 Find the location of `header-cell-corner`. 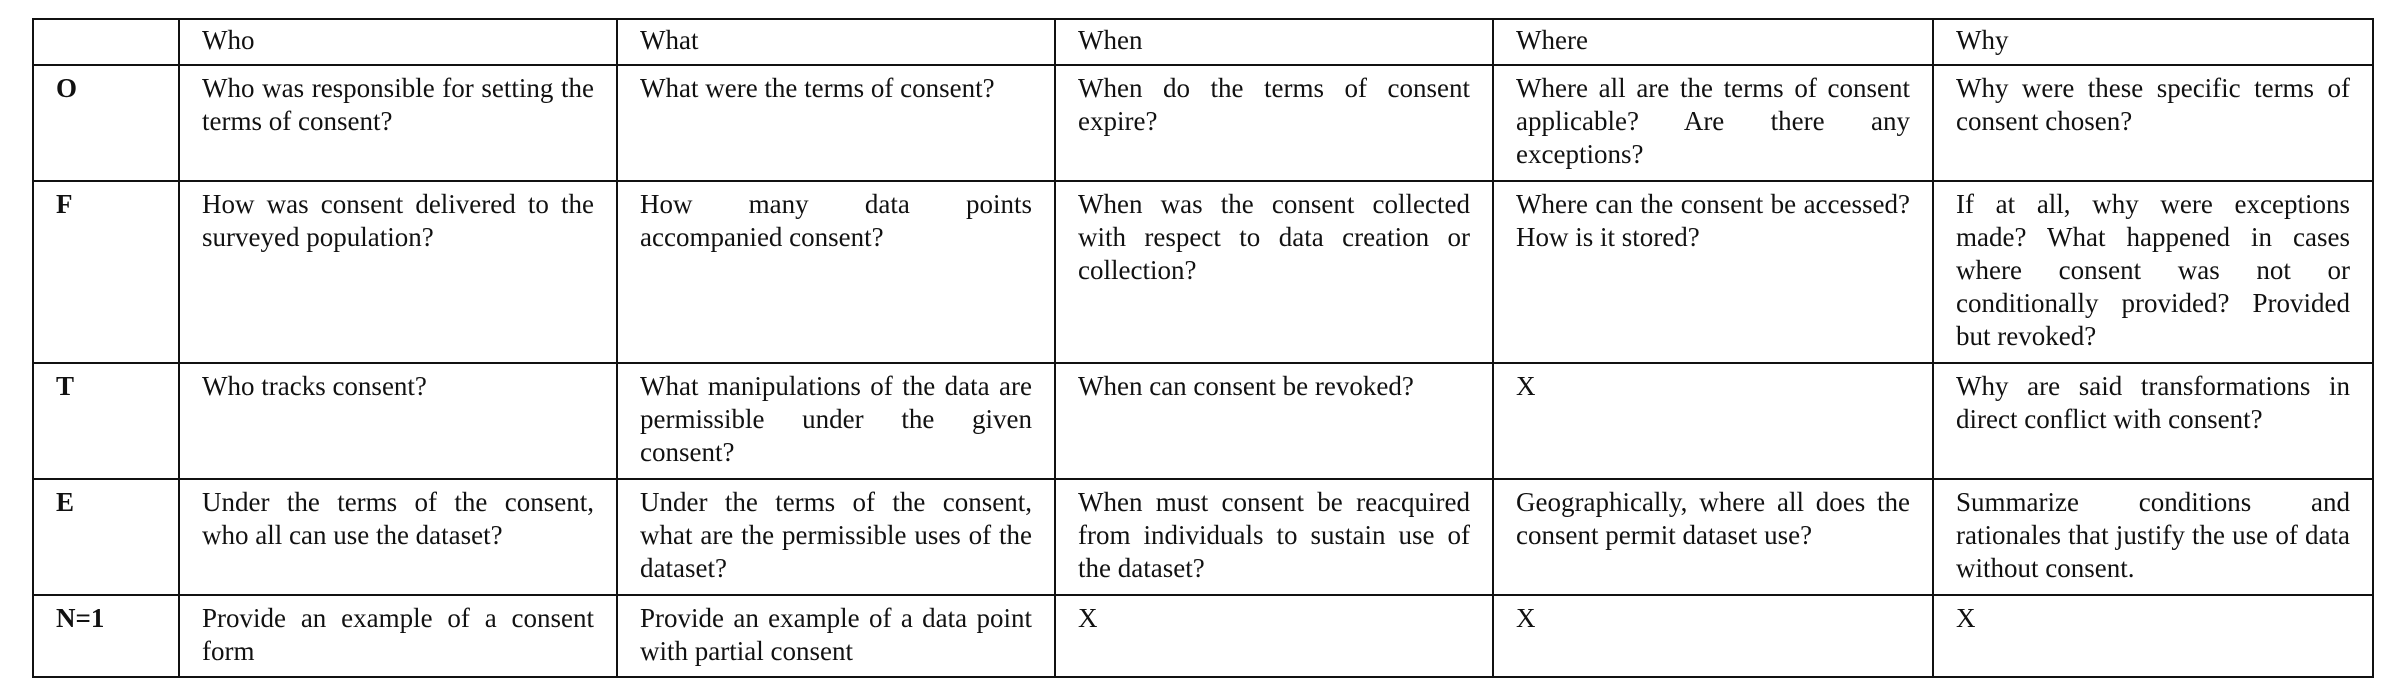

header-cell-corner is located at coordinates (106, 42).